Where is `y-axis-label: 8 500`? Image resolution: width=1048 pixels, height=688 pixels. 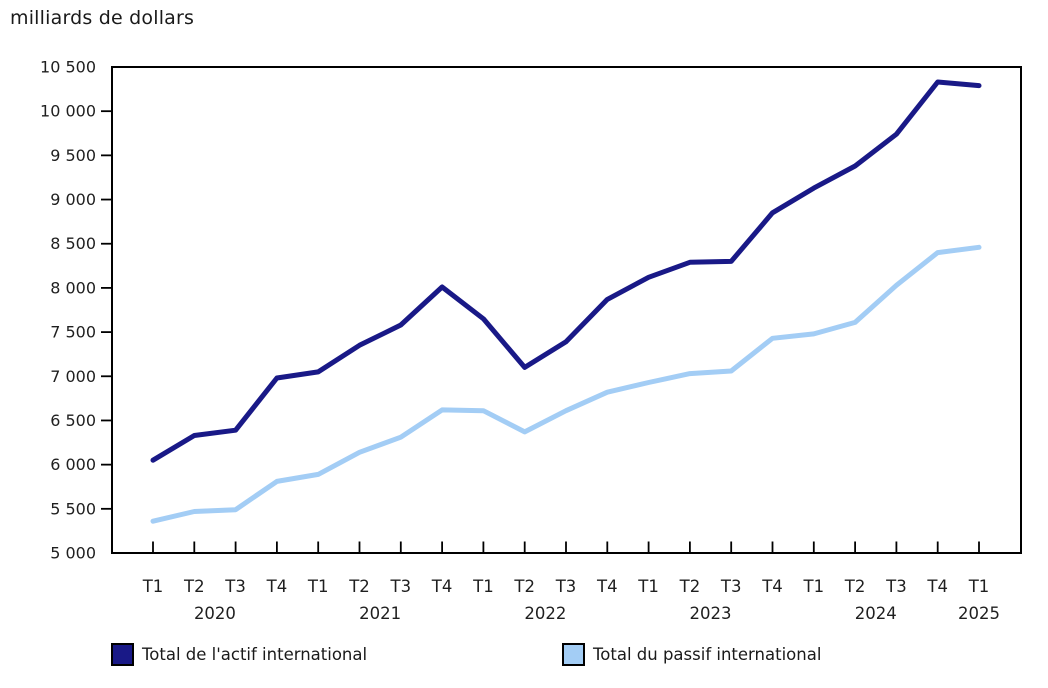 y-axis-label: 8 500 is located at coordinates (73, 243).